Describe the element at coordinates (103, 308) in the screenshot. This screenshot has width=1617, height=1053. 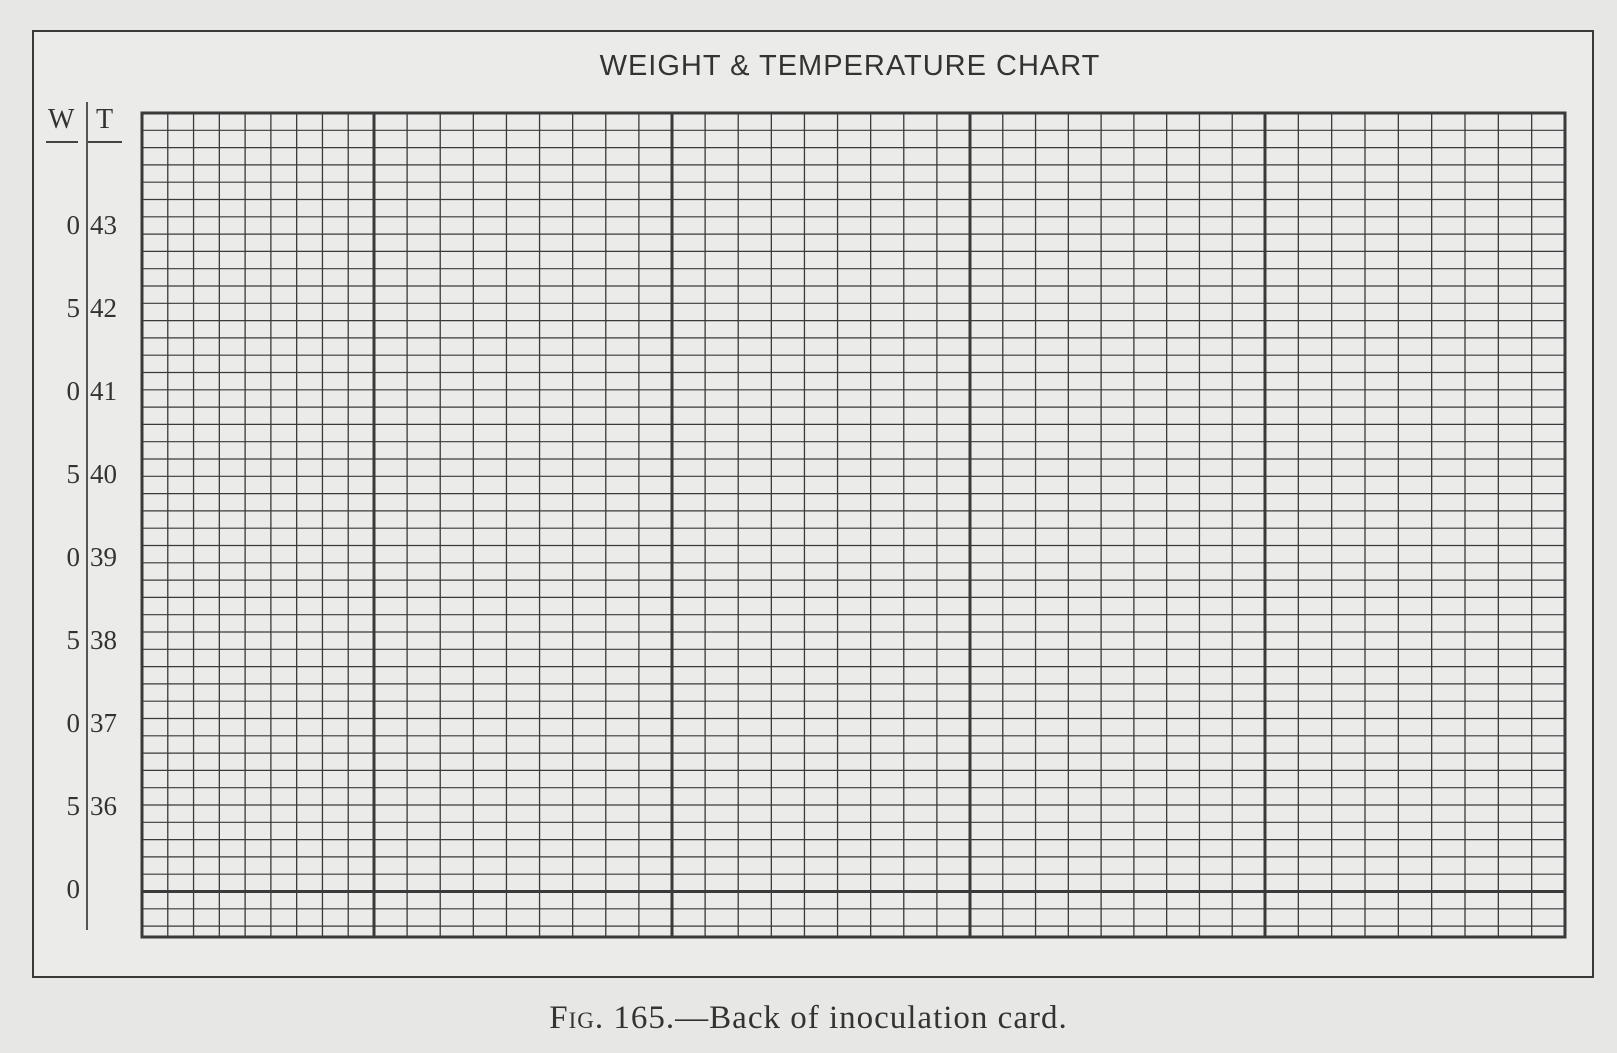
I see `temperature-label: 42` at that location.